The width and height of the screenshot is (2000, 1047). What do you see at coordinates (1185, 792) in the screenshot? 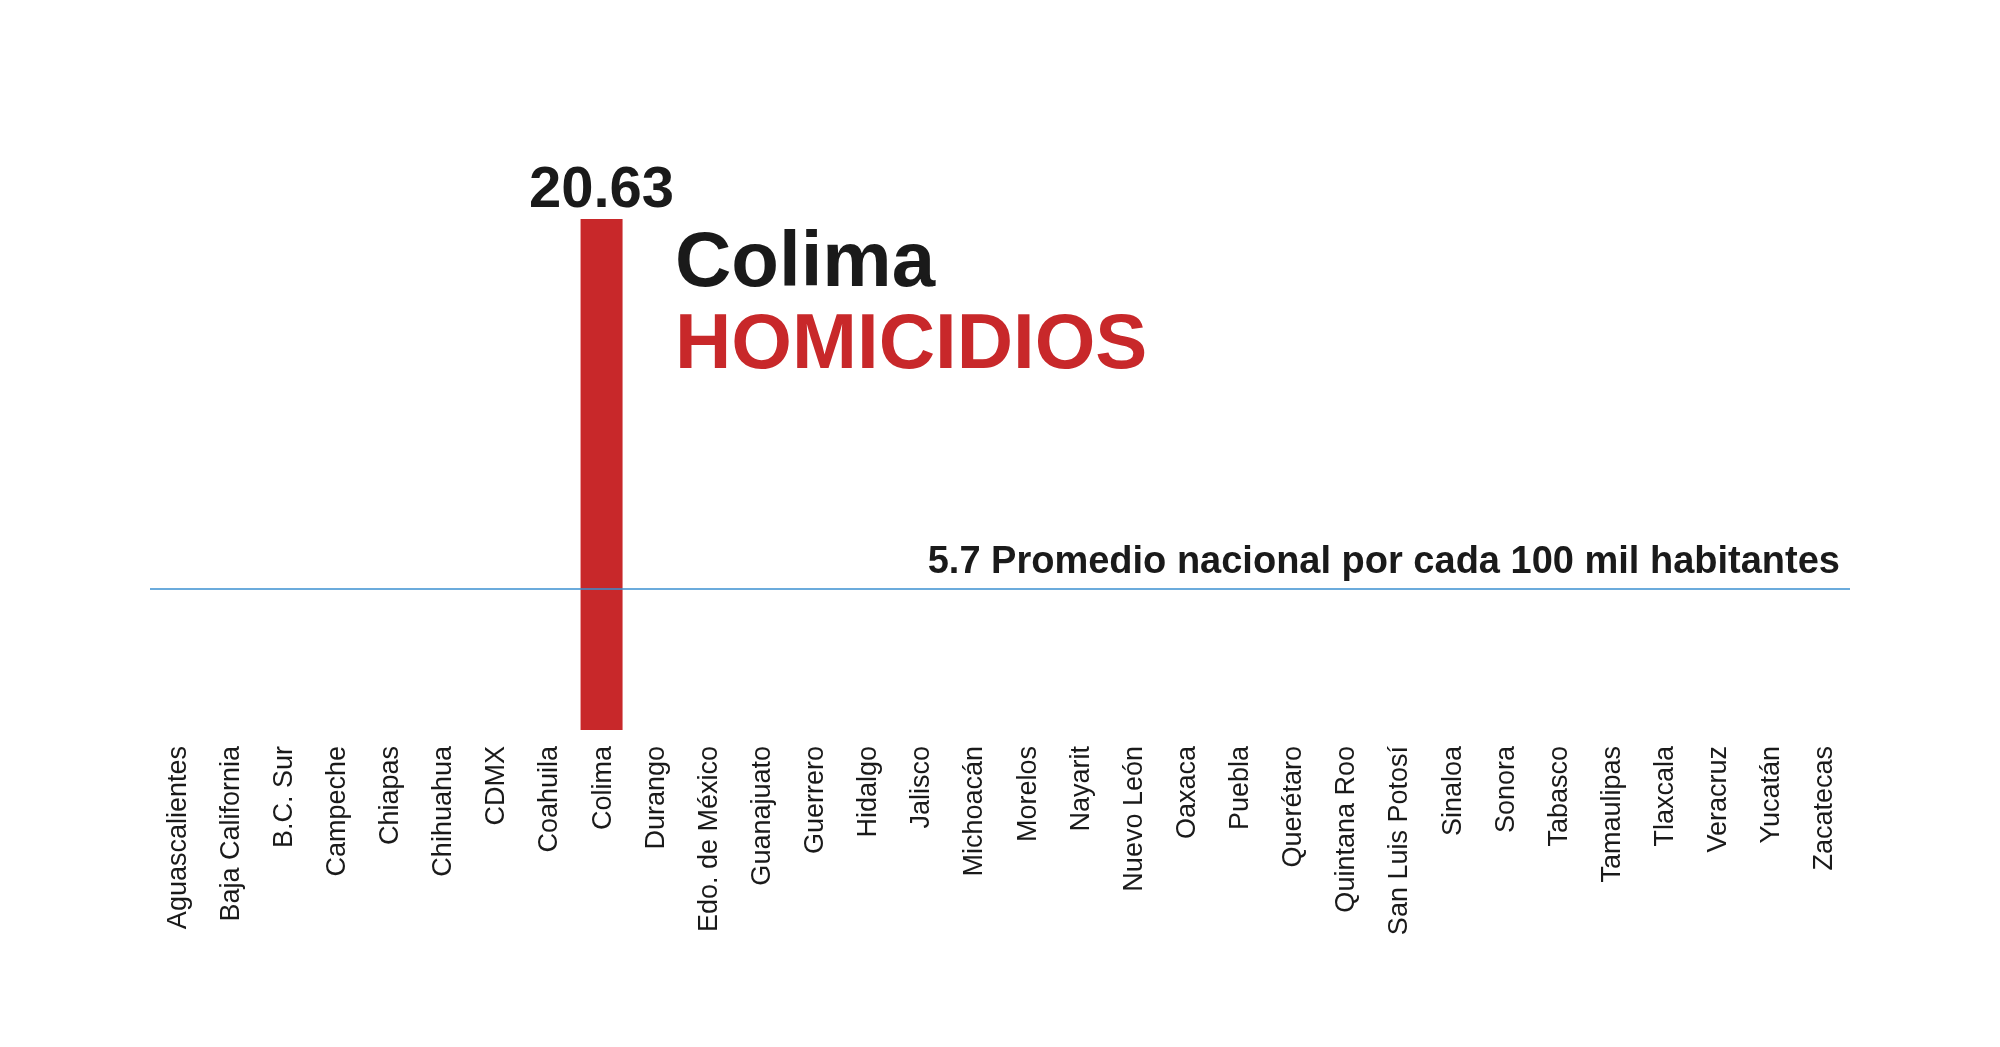
I see `x-tick-label: Oaxaca` at bounding box center [1185, 792].